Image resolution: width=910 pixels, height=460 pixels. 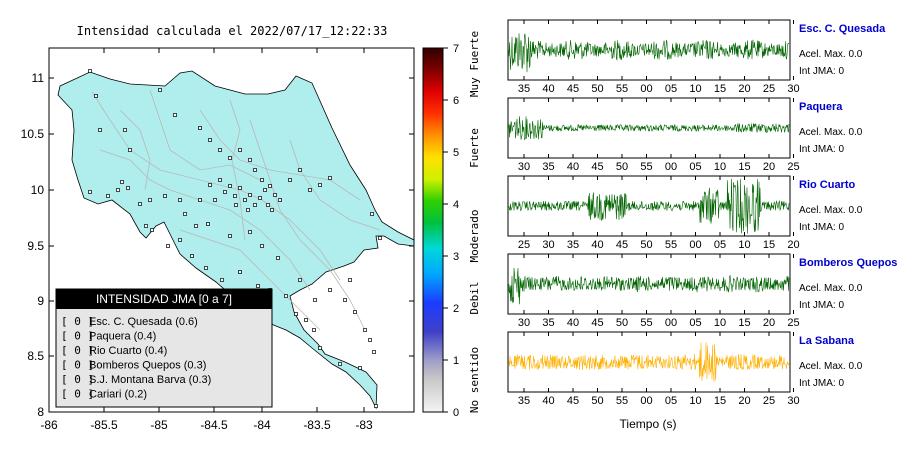 I want to click on lat-tick-label: 8, so click(x=40, y=412).